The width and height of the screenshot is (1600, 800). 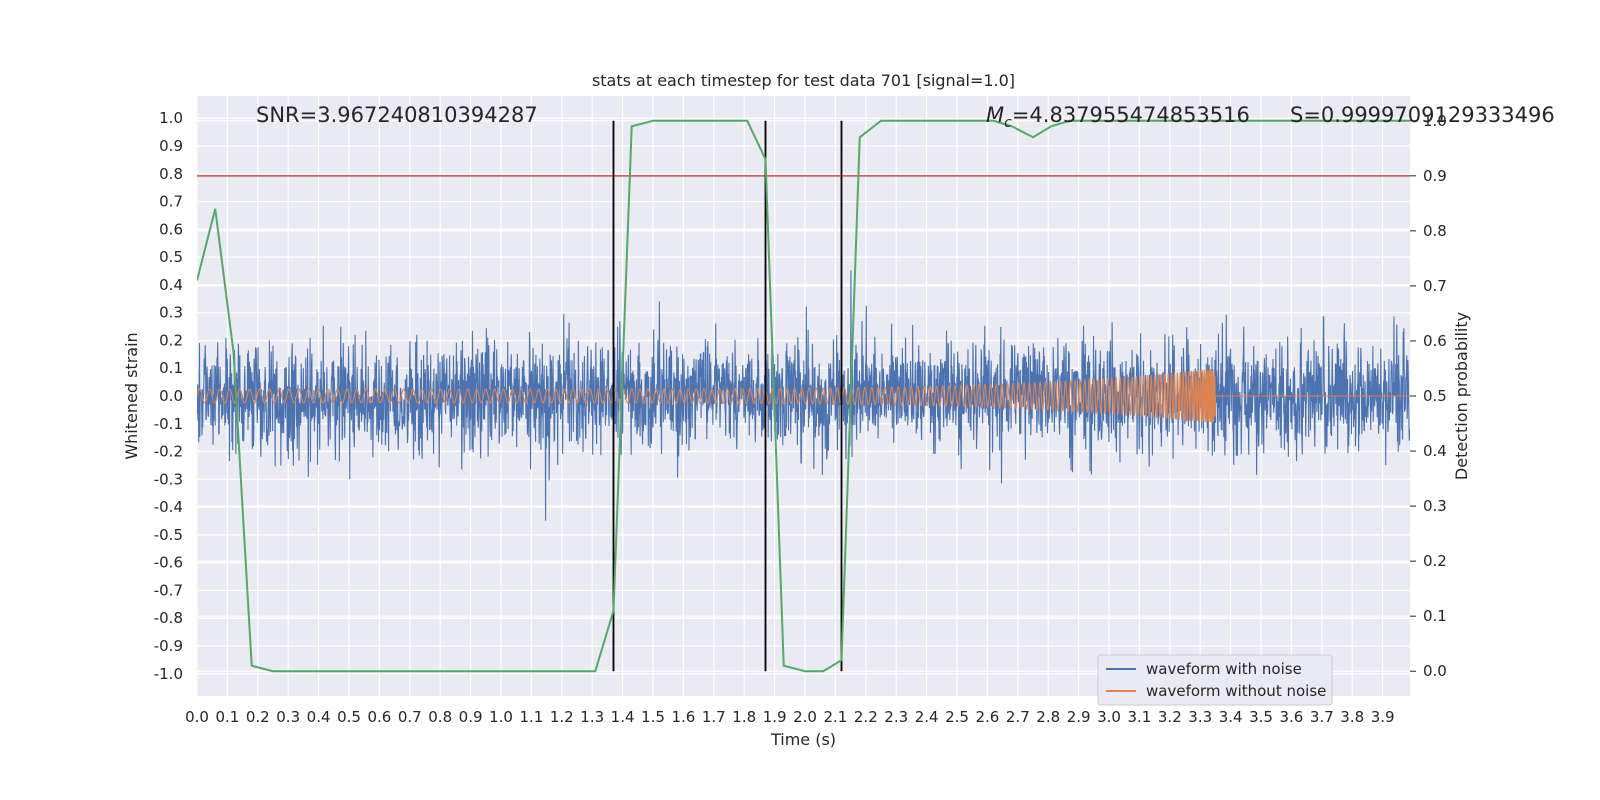 What do you see at coordinates (1109, 717) in the screenshot?
I see `x-tick-label: 3.0` at bounding box center [1109, 717].